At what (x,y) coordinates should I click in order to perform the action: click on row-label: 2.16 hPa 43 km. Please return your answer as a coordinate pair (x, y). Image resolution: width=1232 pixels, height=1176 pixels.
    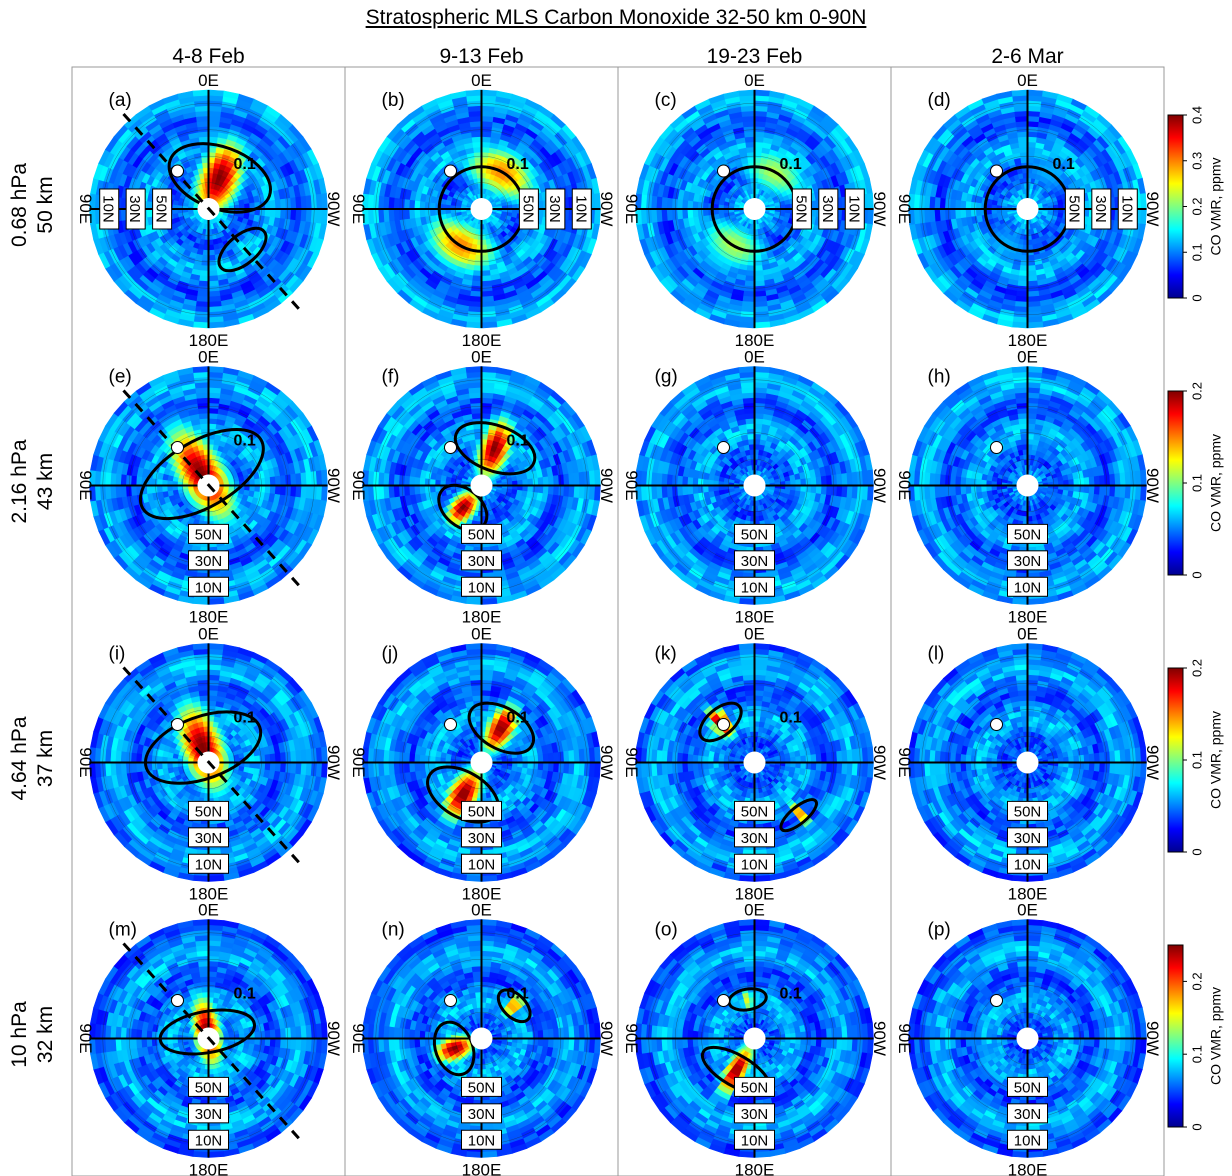
    Looking at the image, I should click on (32, 481).